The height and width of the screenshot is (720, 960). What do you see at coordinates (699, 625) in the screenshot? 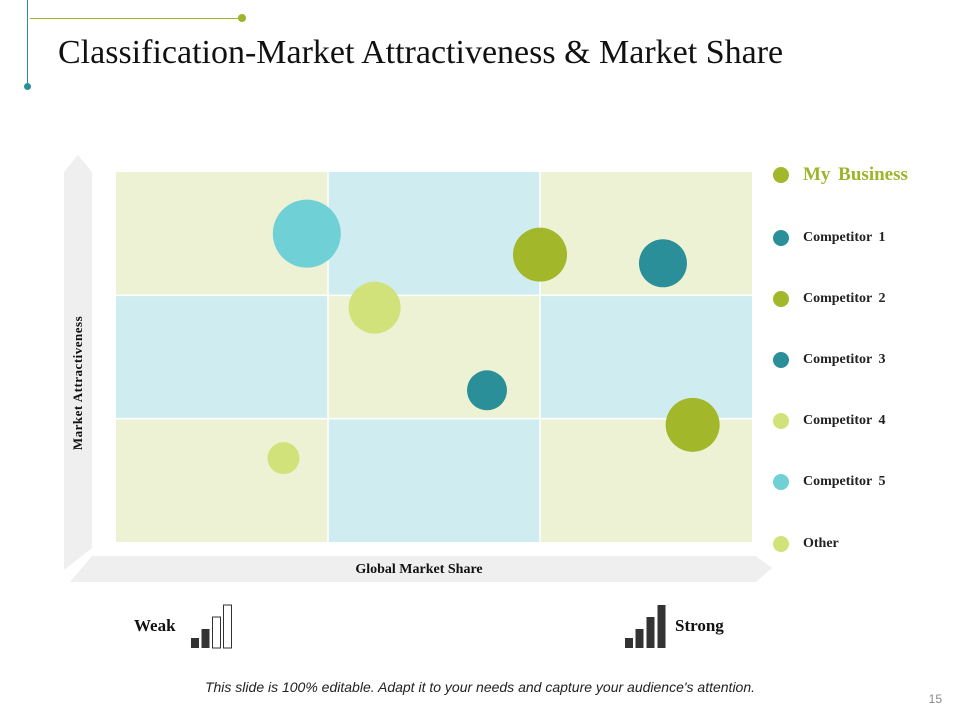
I see `strong-label: Strong` at bounding box center [699, 625].